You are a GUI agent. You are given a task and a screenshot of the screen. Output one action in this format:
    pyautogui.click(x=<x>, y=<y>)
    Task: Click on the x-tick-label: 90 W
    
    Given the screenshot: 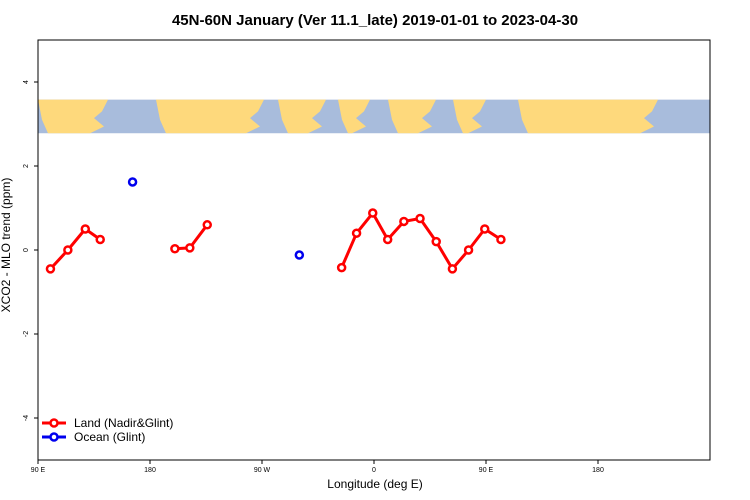 What is the action you would take?
    pyautogui.click(x=262, y=470)
    